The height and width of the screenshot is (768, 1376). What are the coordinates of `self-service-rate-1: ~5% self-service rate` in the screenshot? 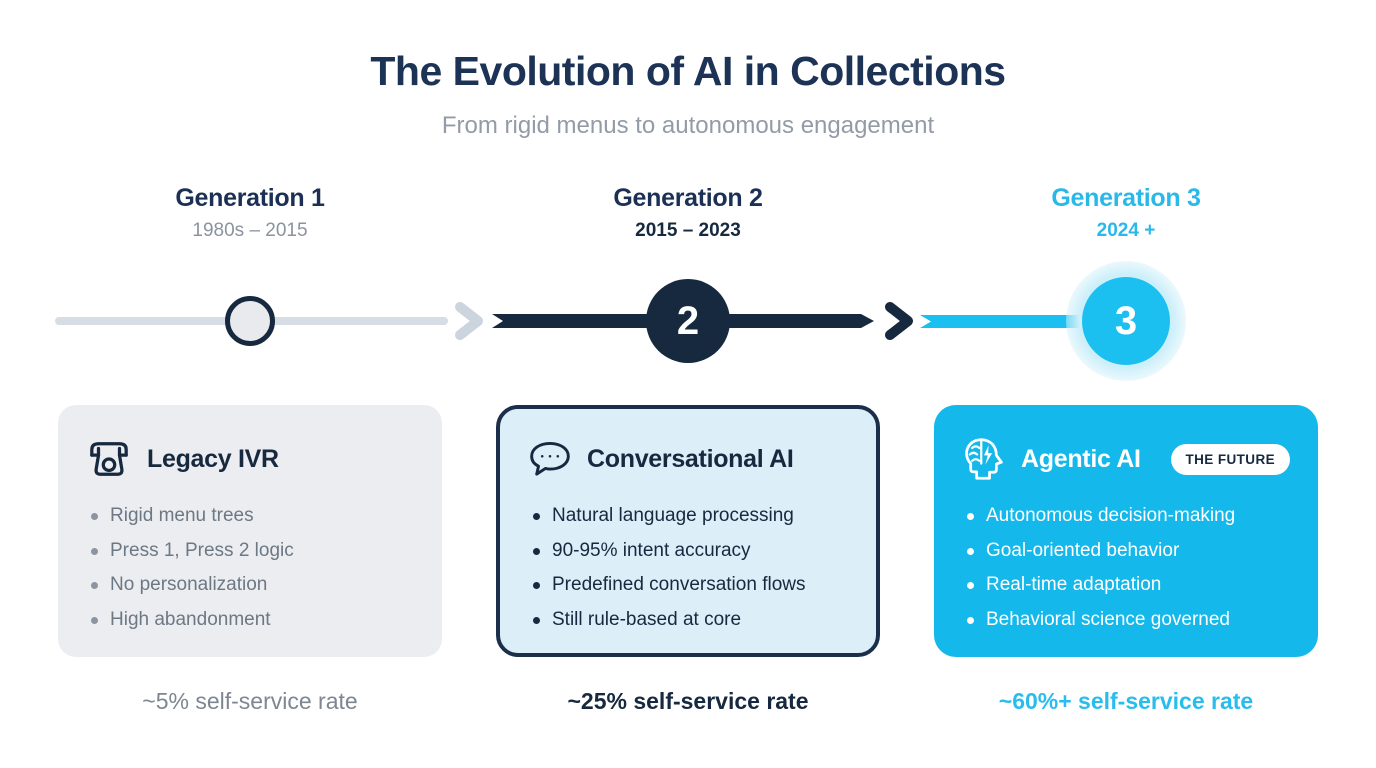 It's located at (250, 701).